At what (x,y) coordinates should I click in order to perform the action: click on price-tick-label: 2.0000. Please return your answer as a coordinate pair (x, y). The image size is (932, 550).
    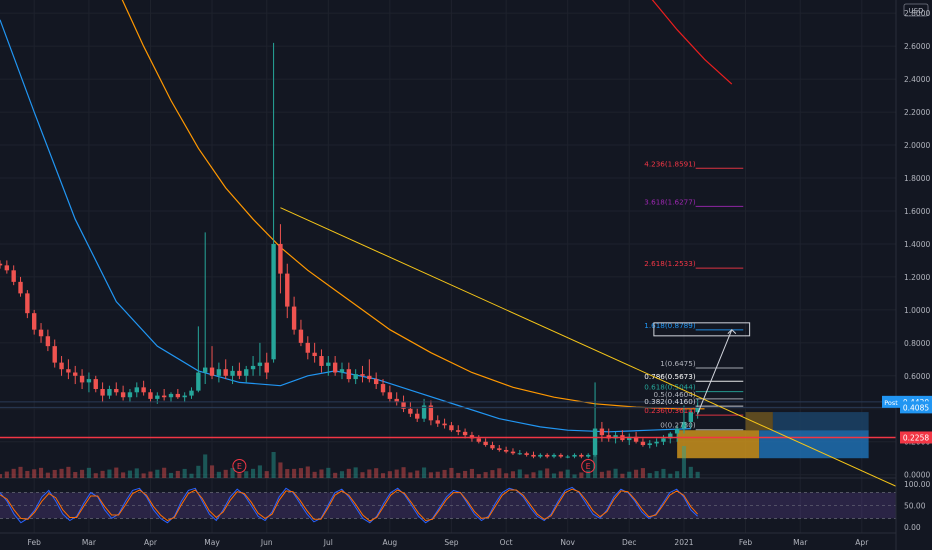
    Looking at the image, I should click on (917, 145).